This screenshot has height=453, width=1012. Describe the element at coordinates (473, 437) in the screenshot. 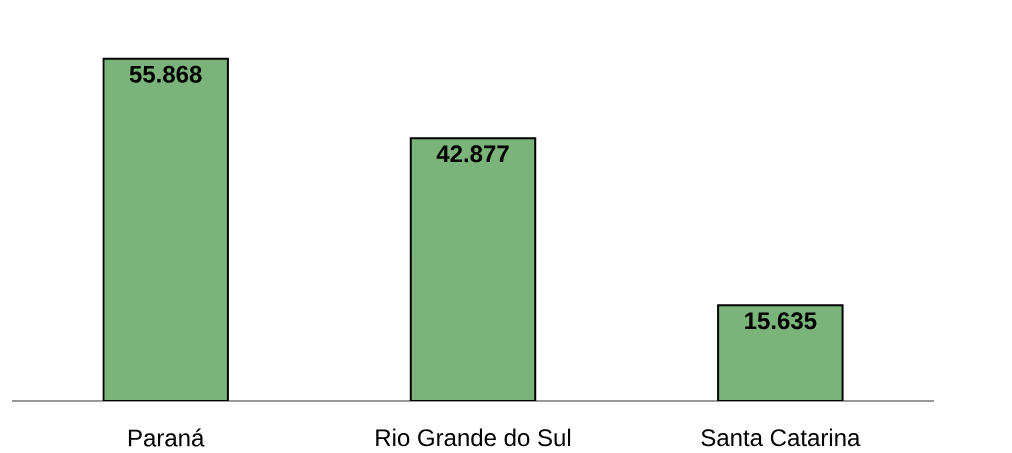

I see `x-tick-label: Rio Grande do Sul` at that location.